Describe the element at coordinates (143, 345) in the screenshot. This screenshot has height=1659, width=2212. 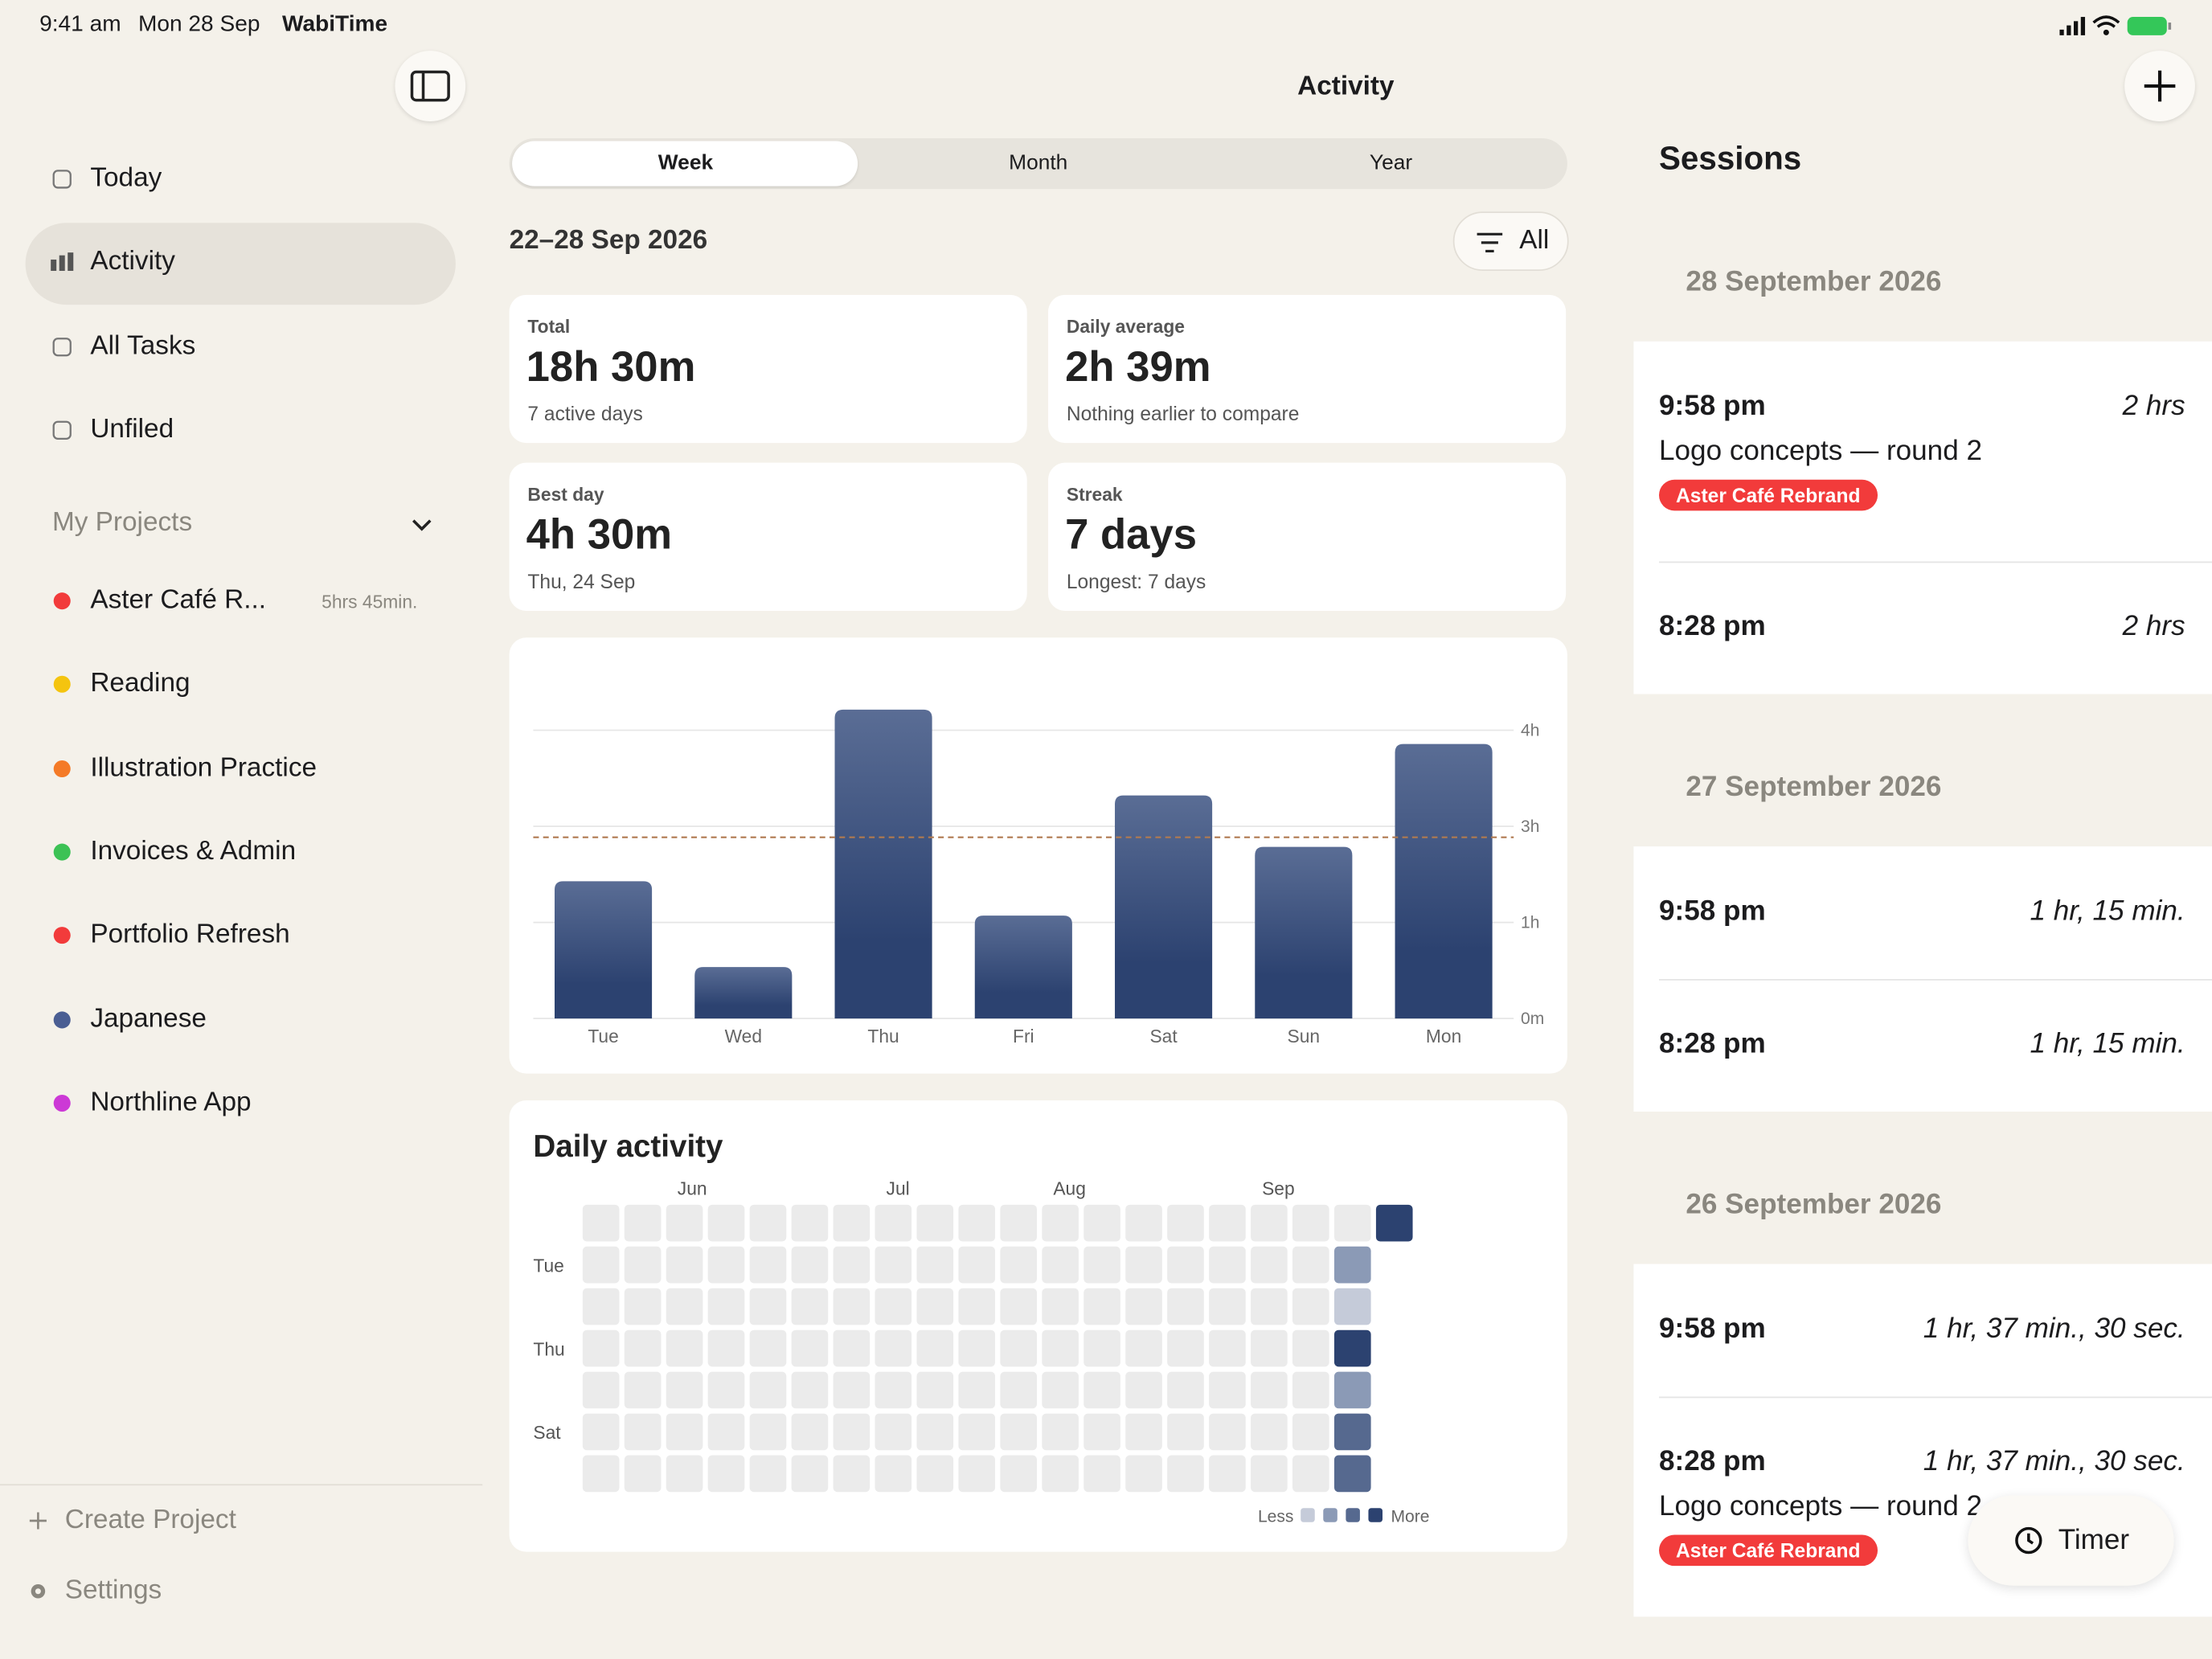
I see `nav-item: All Tasks` at that location.